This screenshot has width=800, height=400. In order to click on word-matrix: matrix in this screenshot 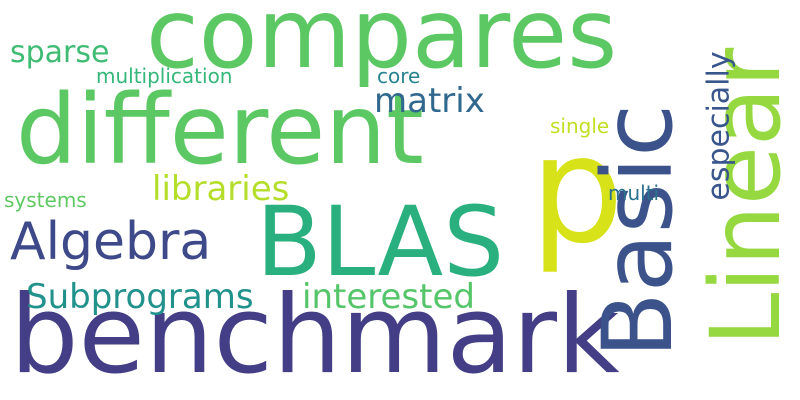, I will do `click(429, 101)`.